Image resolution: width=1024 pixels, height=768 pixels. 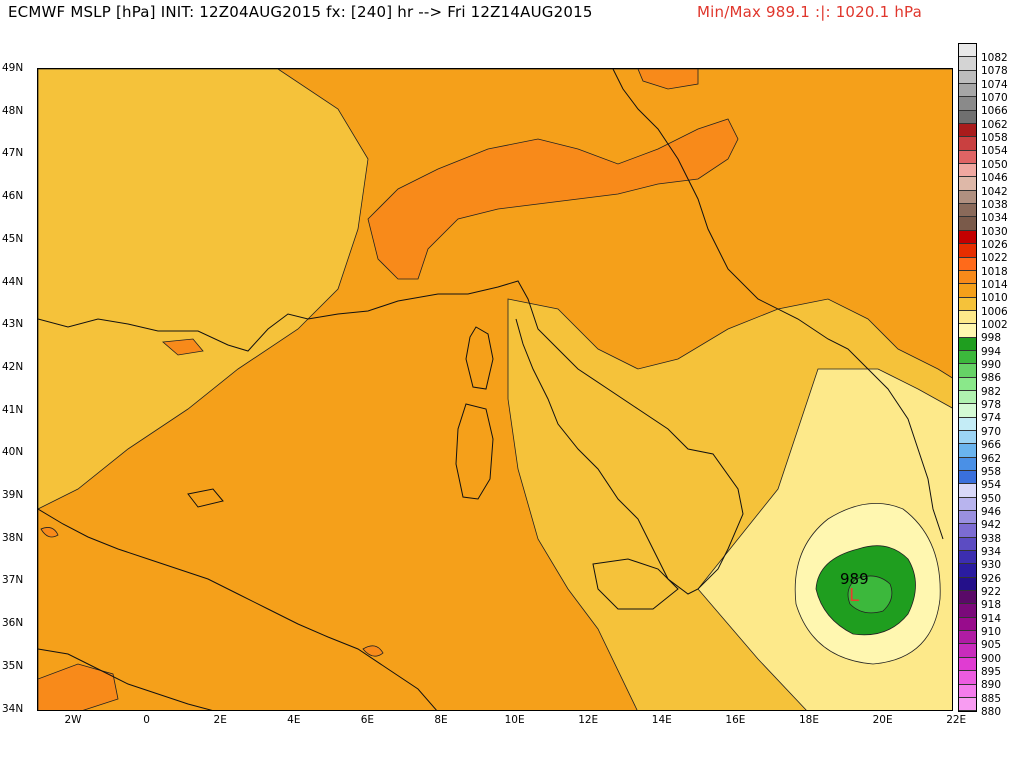 I want to click on lon-label: 8E, so click(x=441, y=720).